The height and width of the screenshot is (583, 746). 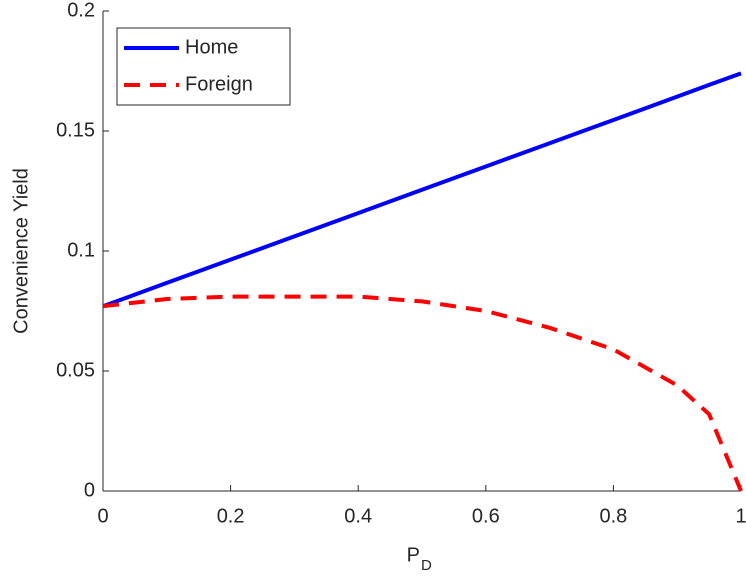 I want to click on x-tick-label: 1, so click(x=740, y=516).